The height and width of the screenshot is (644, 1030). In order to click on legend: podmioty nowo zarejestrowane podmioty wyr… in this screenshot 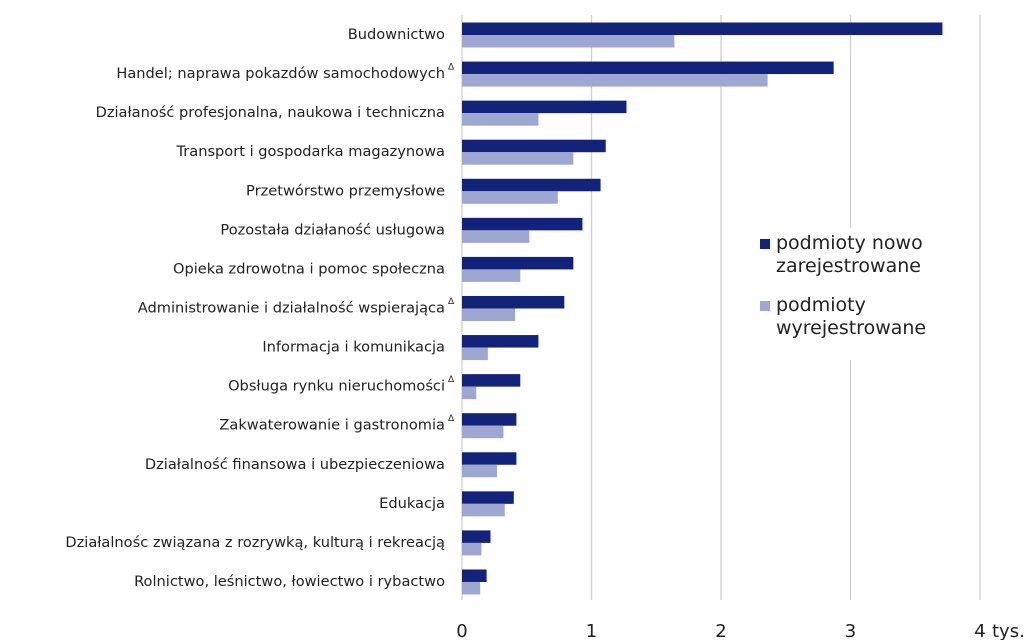, I will do `click(839, 294)`.